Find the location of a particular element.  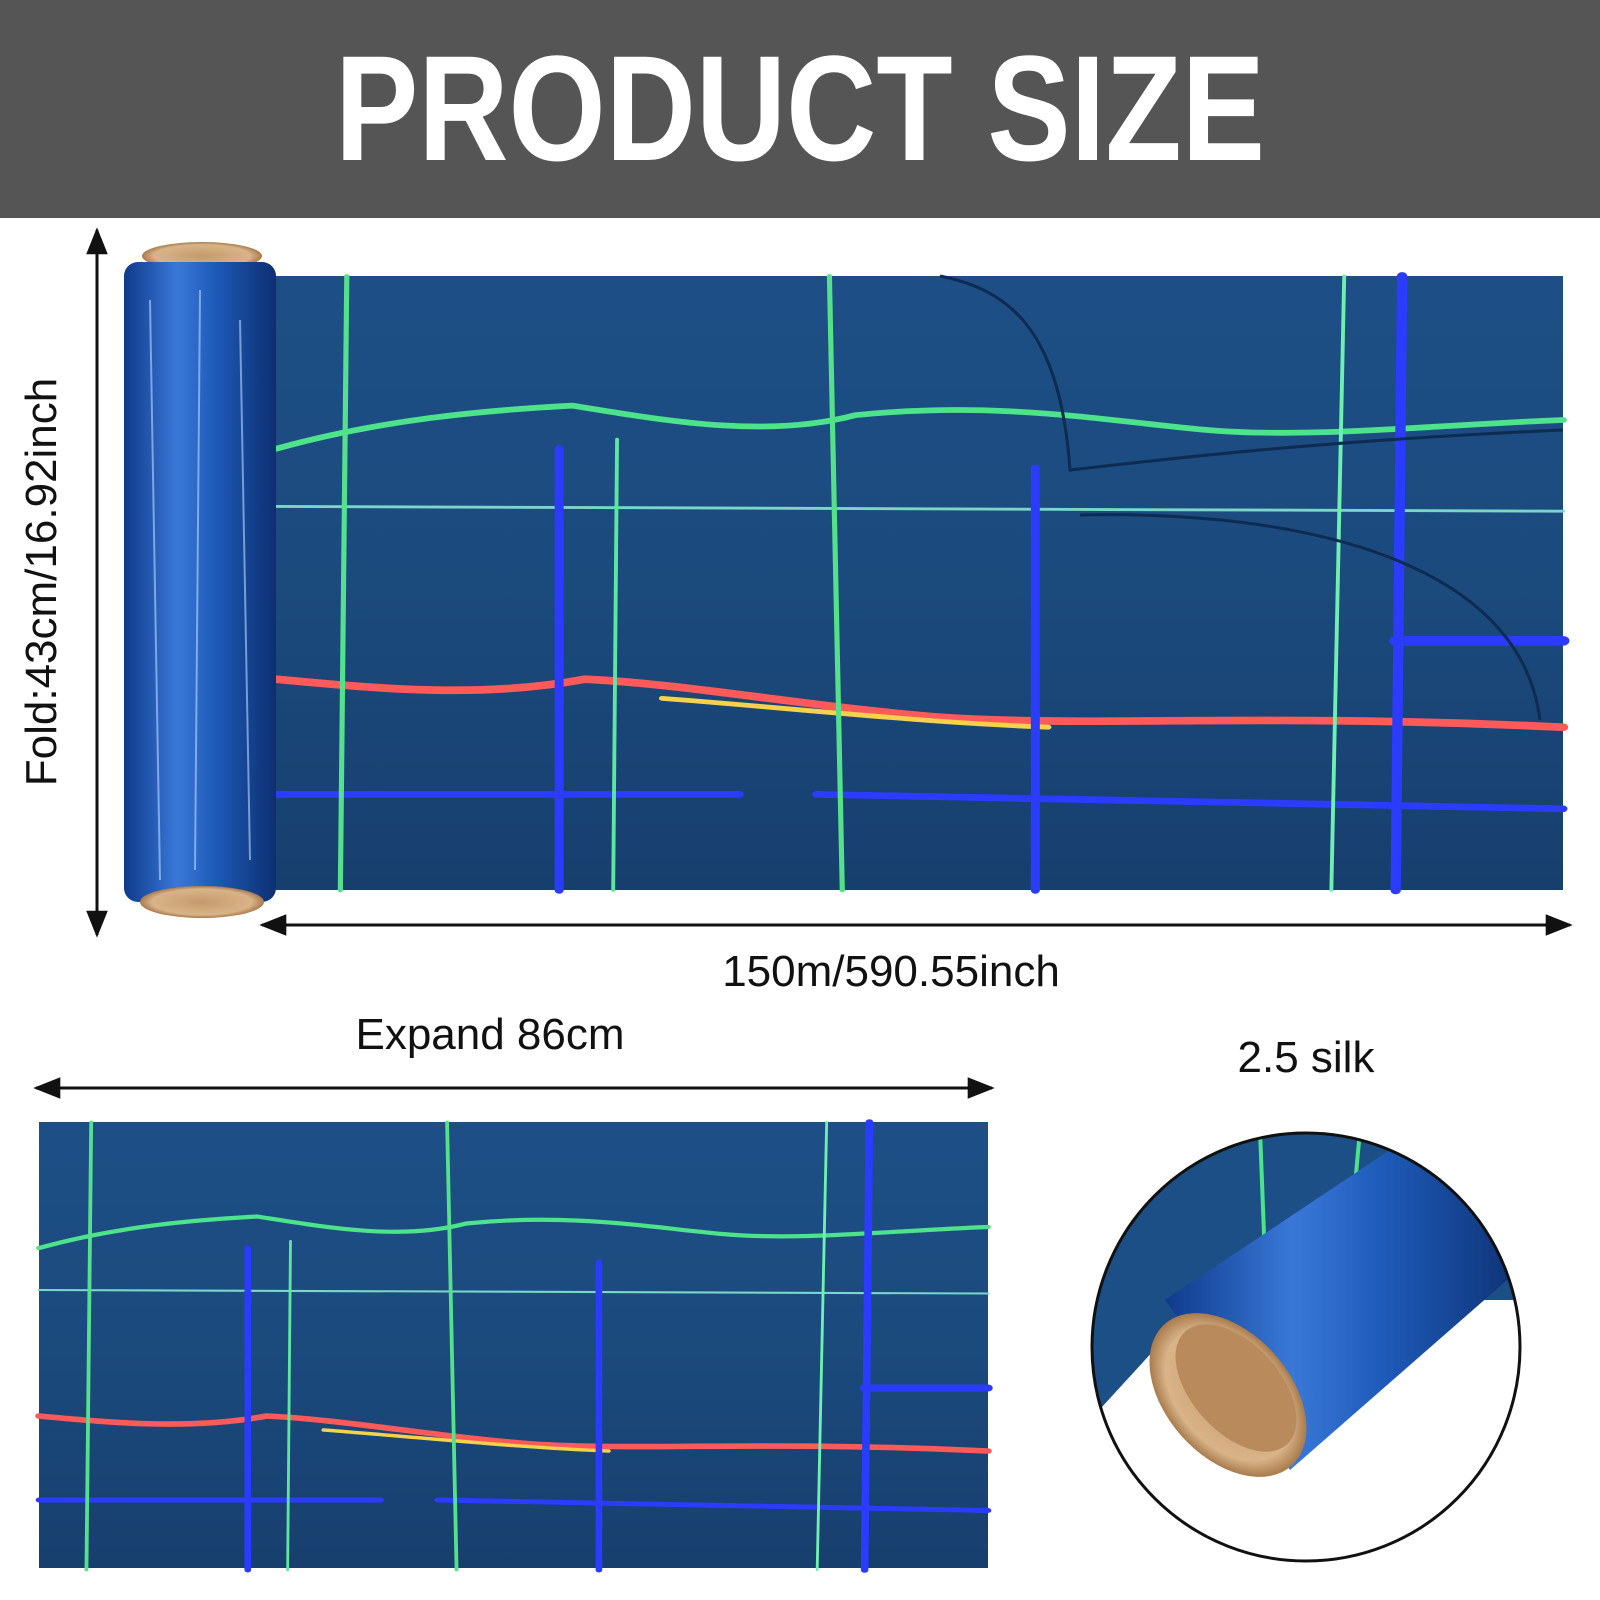

fold-label: Fold:43cm/16.92inch is located at coordinates (41, 582).